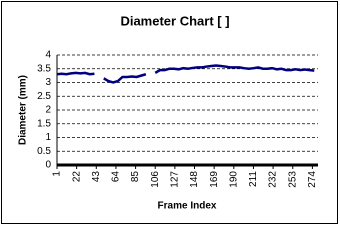  Describe the element at coordinates (48, 137) in the screenshot. I see `y-tick-label: 1` at that location.